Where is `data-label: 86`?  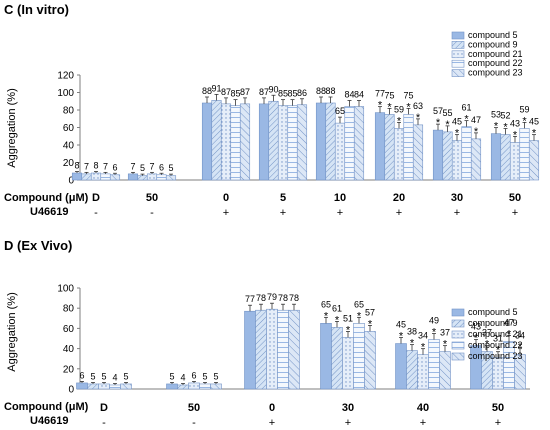 data-label: 86 is located at coordinates (302, 93).